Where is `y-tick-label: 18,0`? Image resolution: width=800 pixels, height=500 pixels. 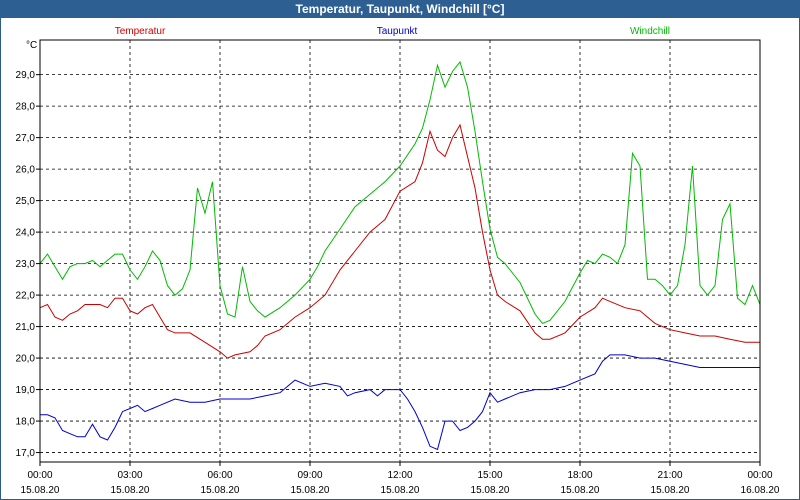 y-tick-label: 18,0 is located at coordinates (26, 422).